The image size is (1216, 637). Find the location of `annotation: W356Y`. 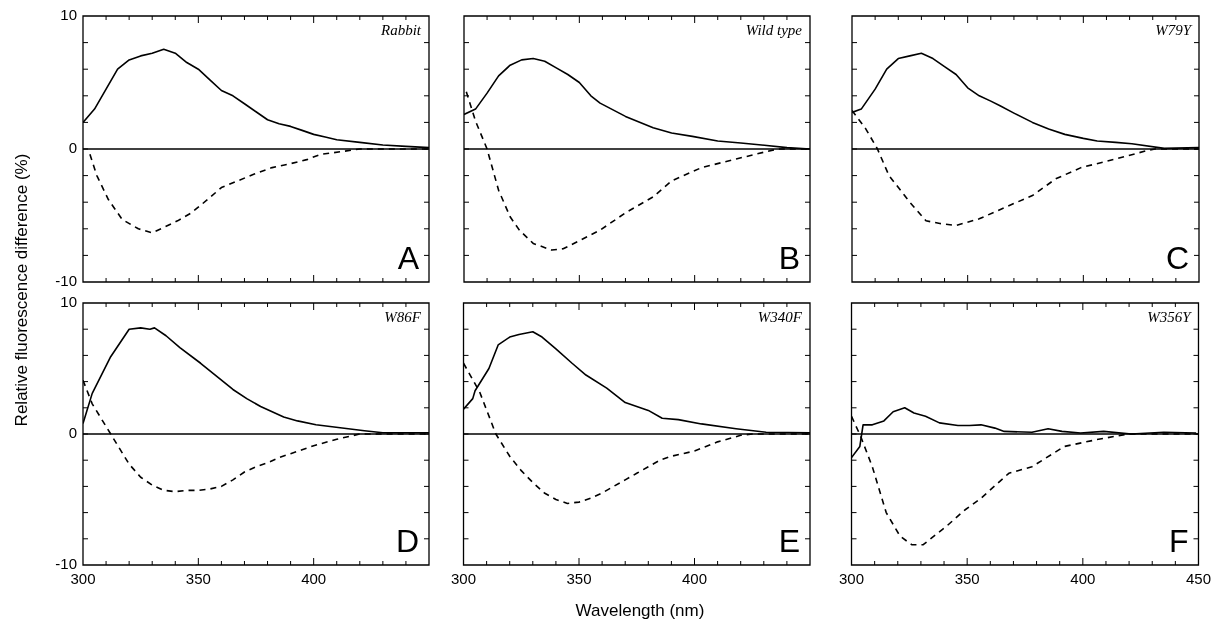

annotation: W356Y is located at coordinates (1170, 317).